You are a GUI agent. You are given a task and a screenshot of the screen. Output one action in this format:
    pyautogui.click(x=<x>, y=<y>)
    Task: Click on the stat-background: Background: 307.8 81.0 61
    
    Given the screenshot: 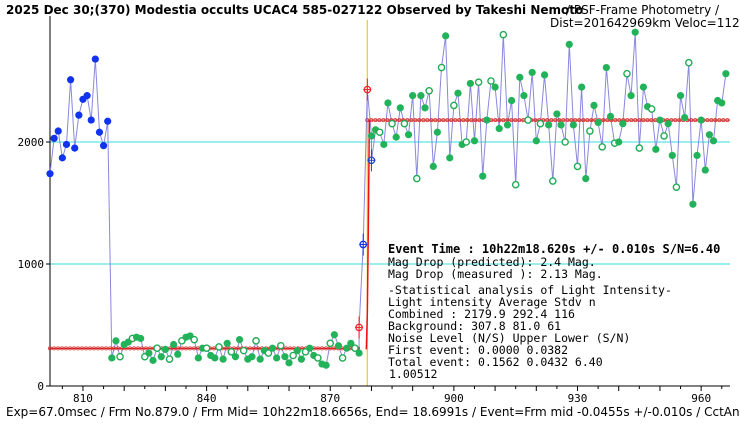 What is the action you would take?
    pyautogui.click(x=474, y=326)
    